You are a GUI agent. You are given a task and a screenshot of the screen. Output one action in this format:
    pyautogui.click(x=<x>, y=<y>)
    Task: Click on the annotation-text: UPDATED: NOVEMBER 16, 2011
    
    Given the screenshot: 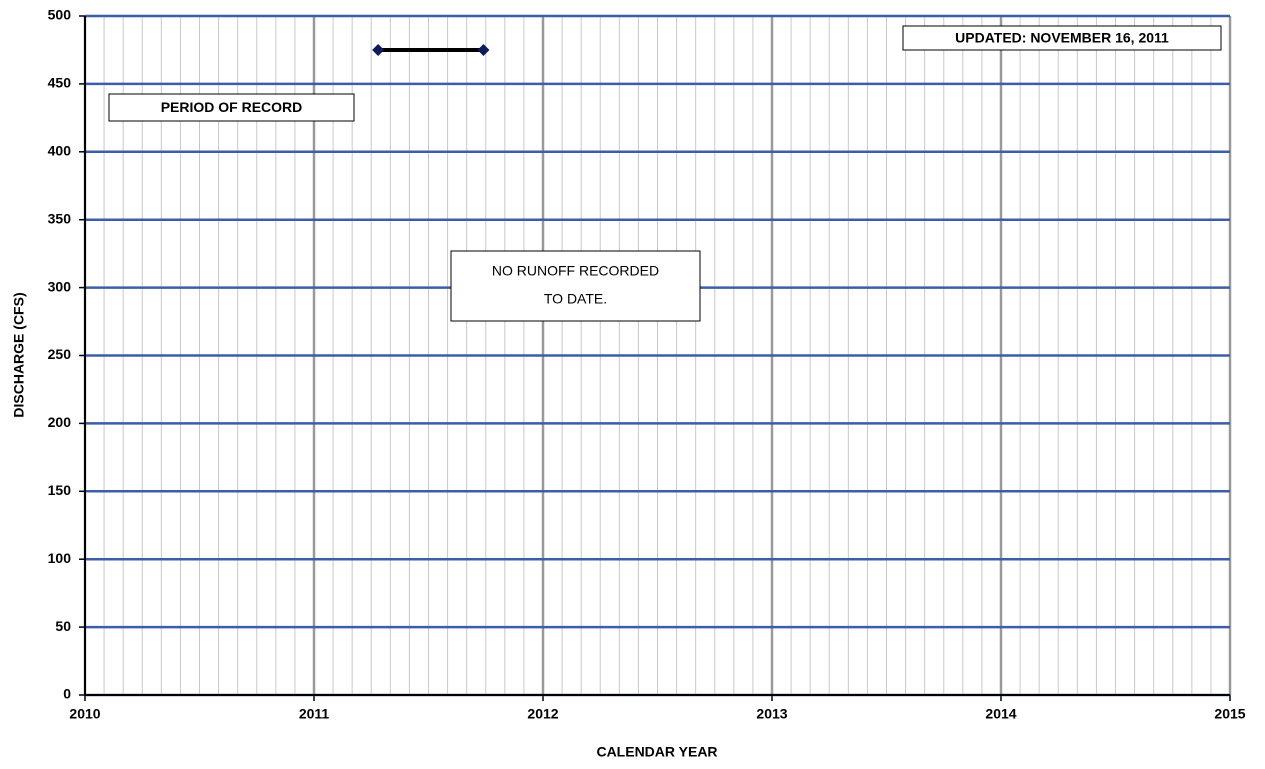 What is the action you would take?
    pyautogui.click(x=1062, y=38)
    